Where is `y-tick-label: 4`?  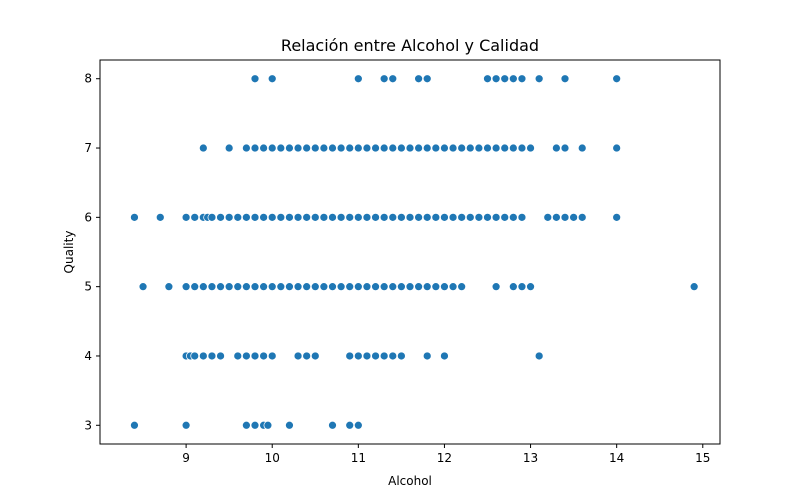 y-tick-label: 4 is located at coordinates (88, 356).